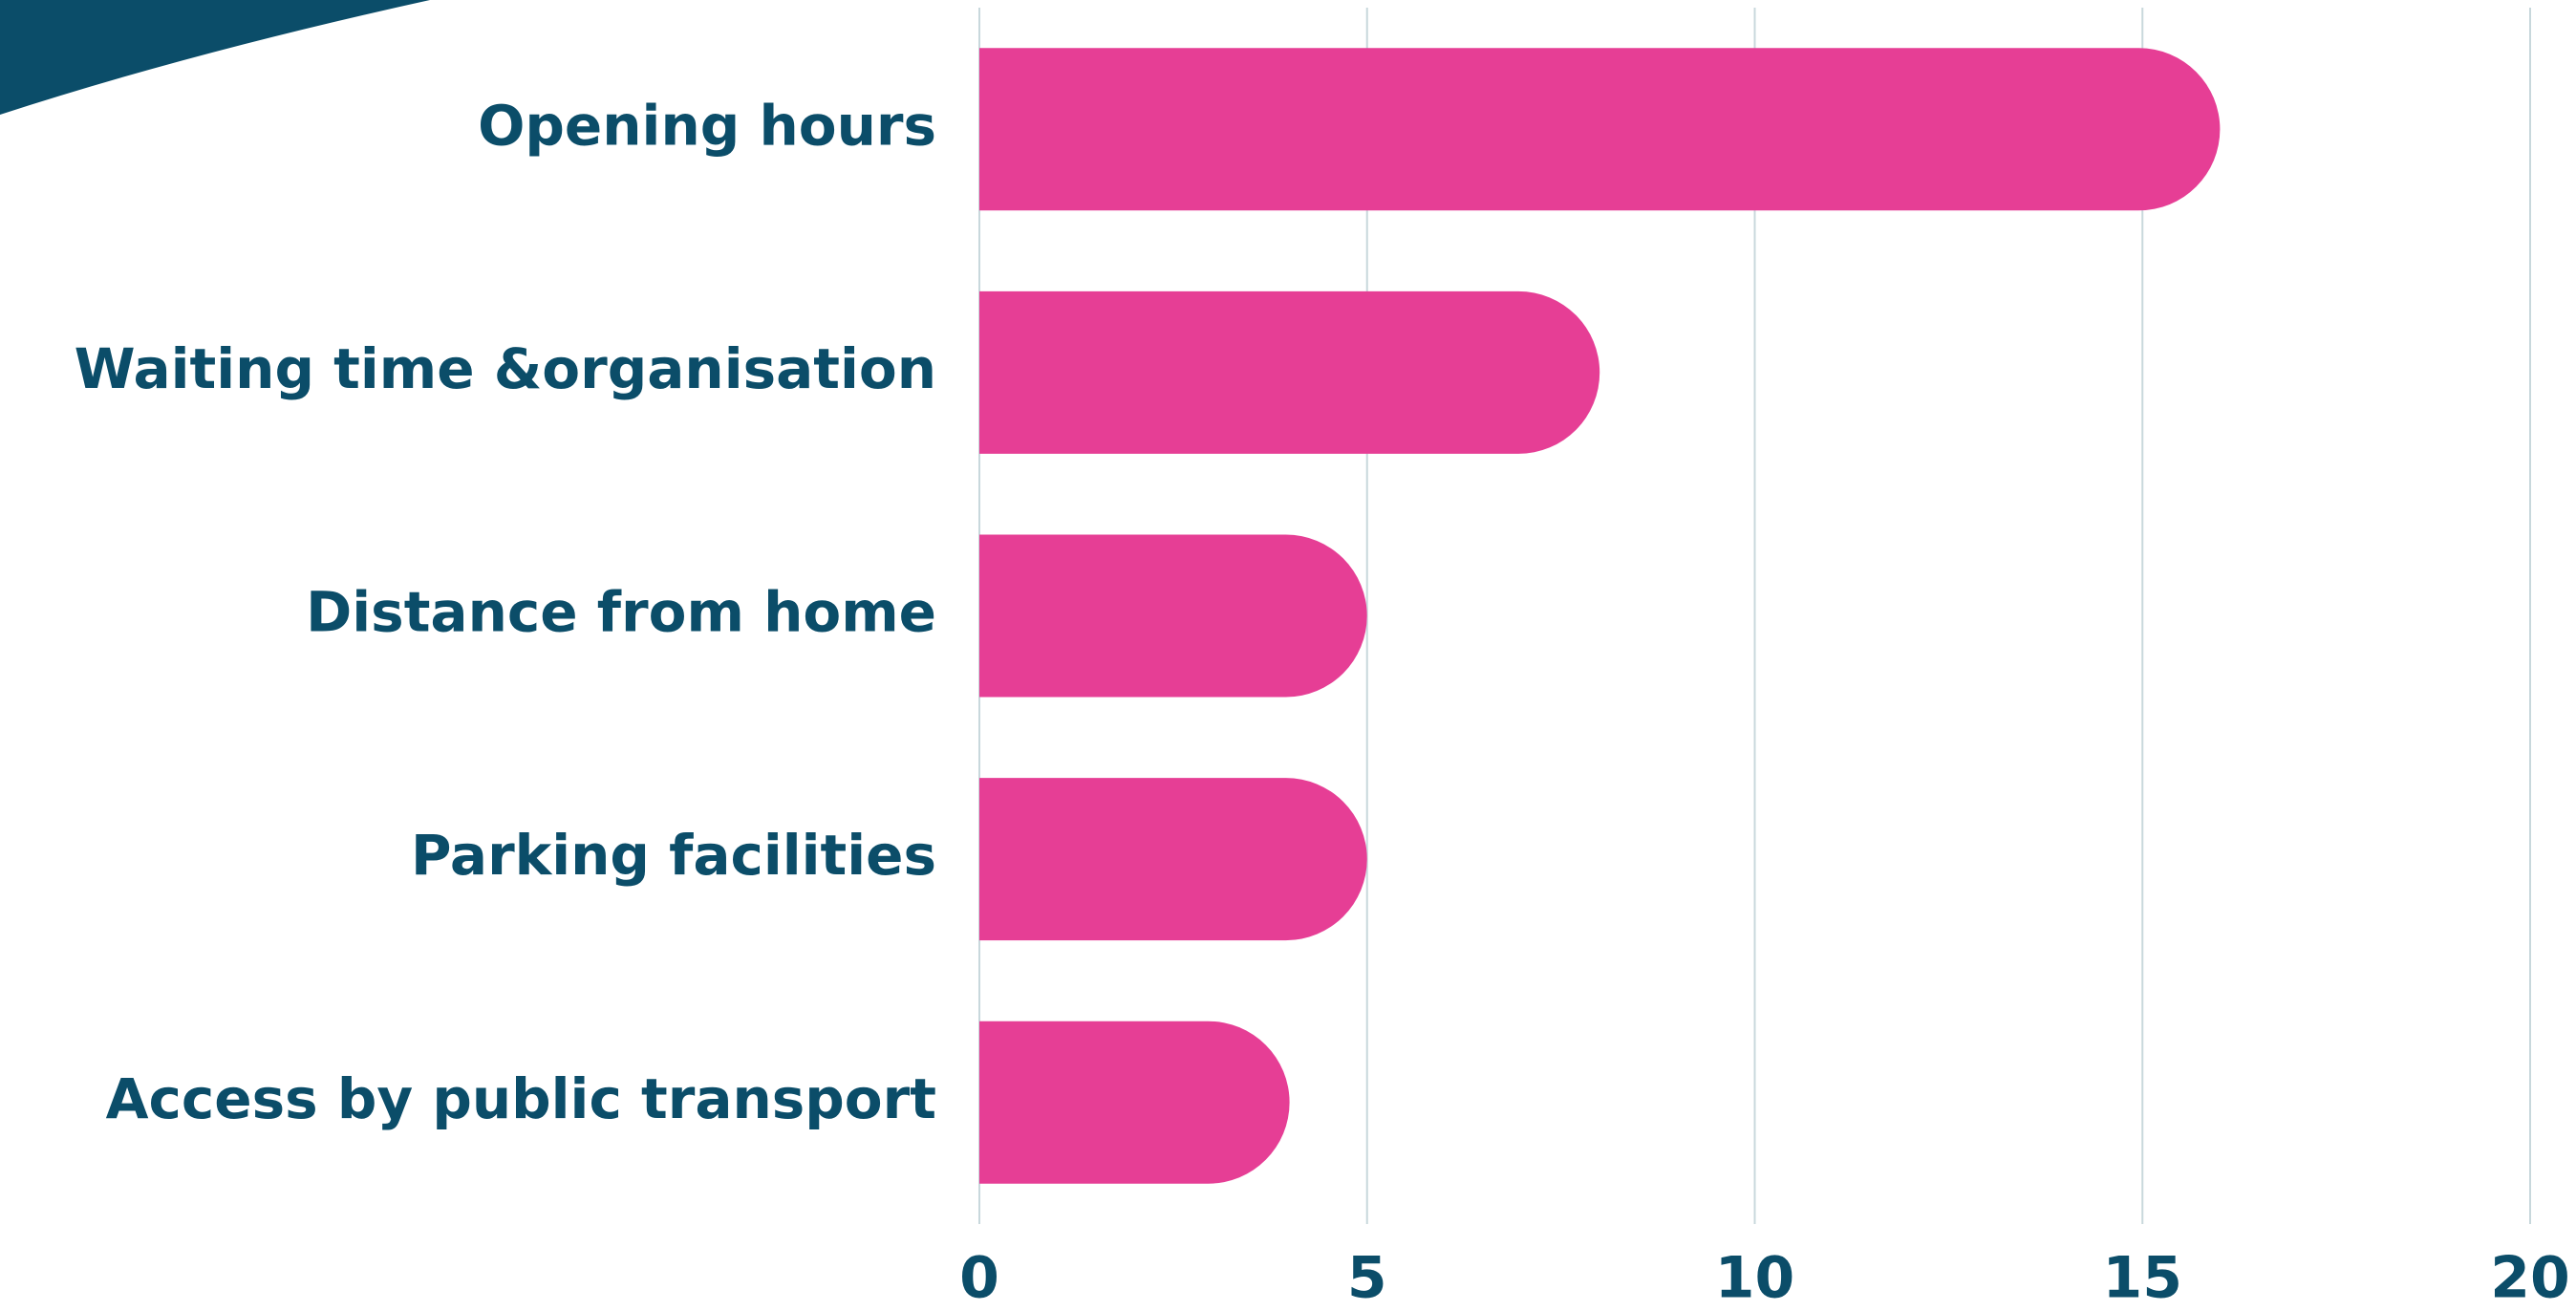 This screenshot has height=1311, width=2576. What do you see at coordinates (979, 1278) in the screenshot?
I see `x-tick-label: 0` at bounding box center [979, 1278].